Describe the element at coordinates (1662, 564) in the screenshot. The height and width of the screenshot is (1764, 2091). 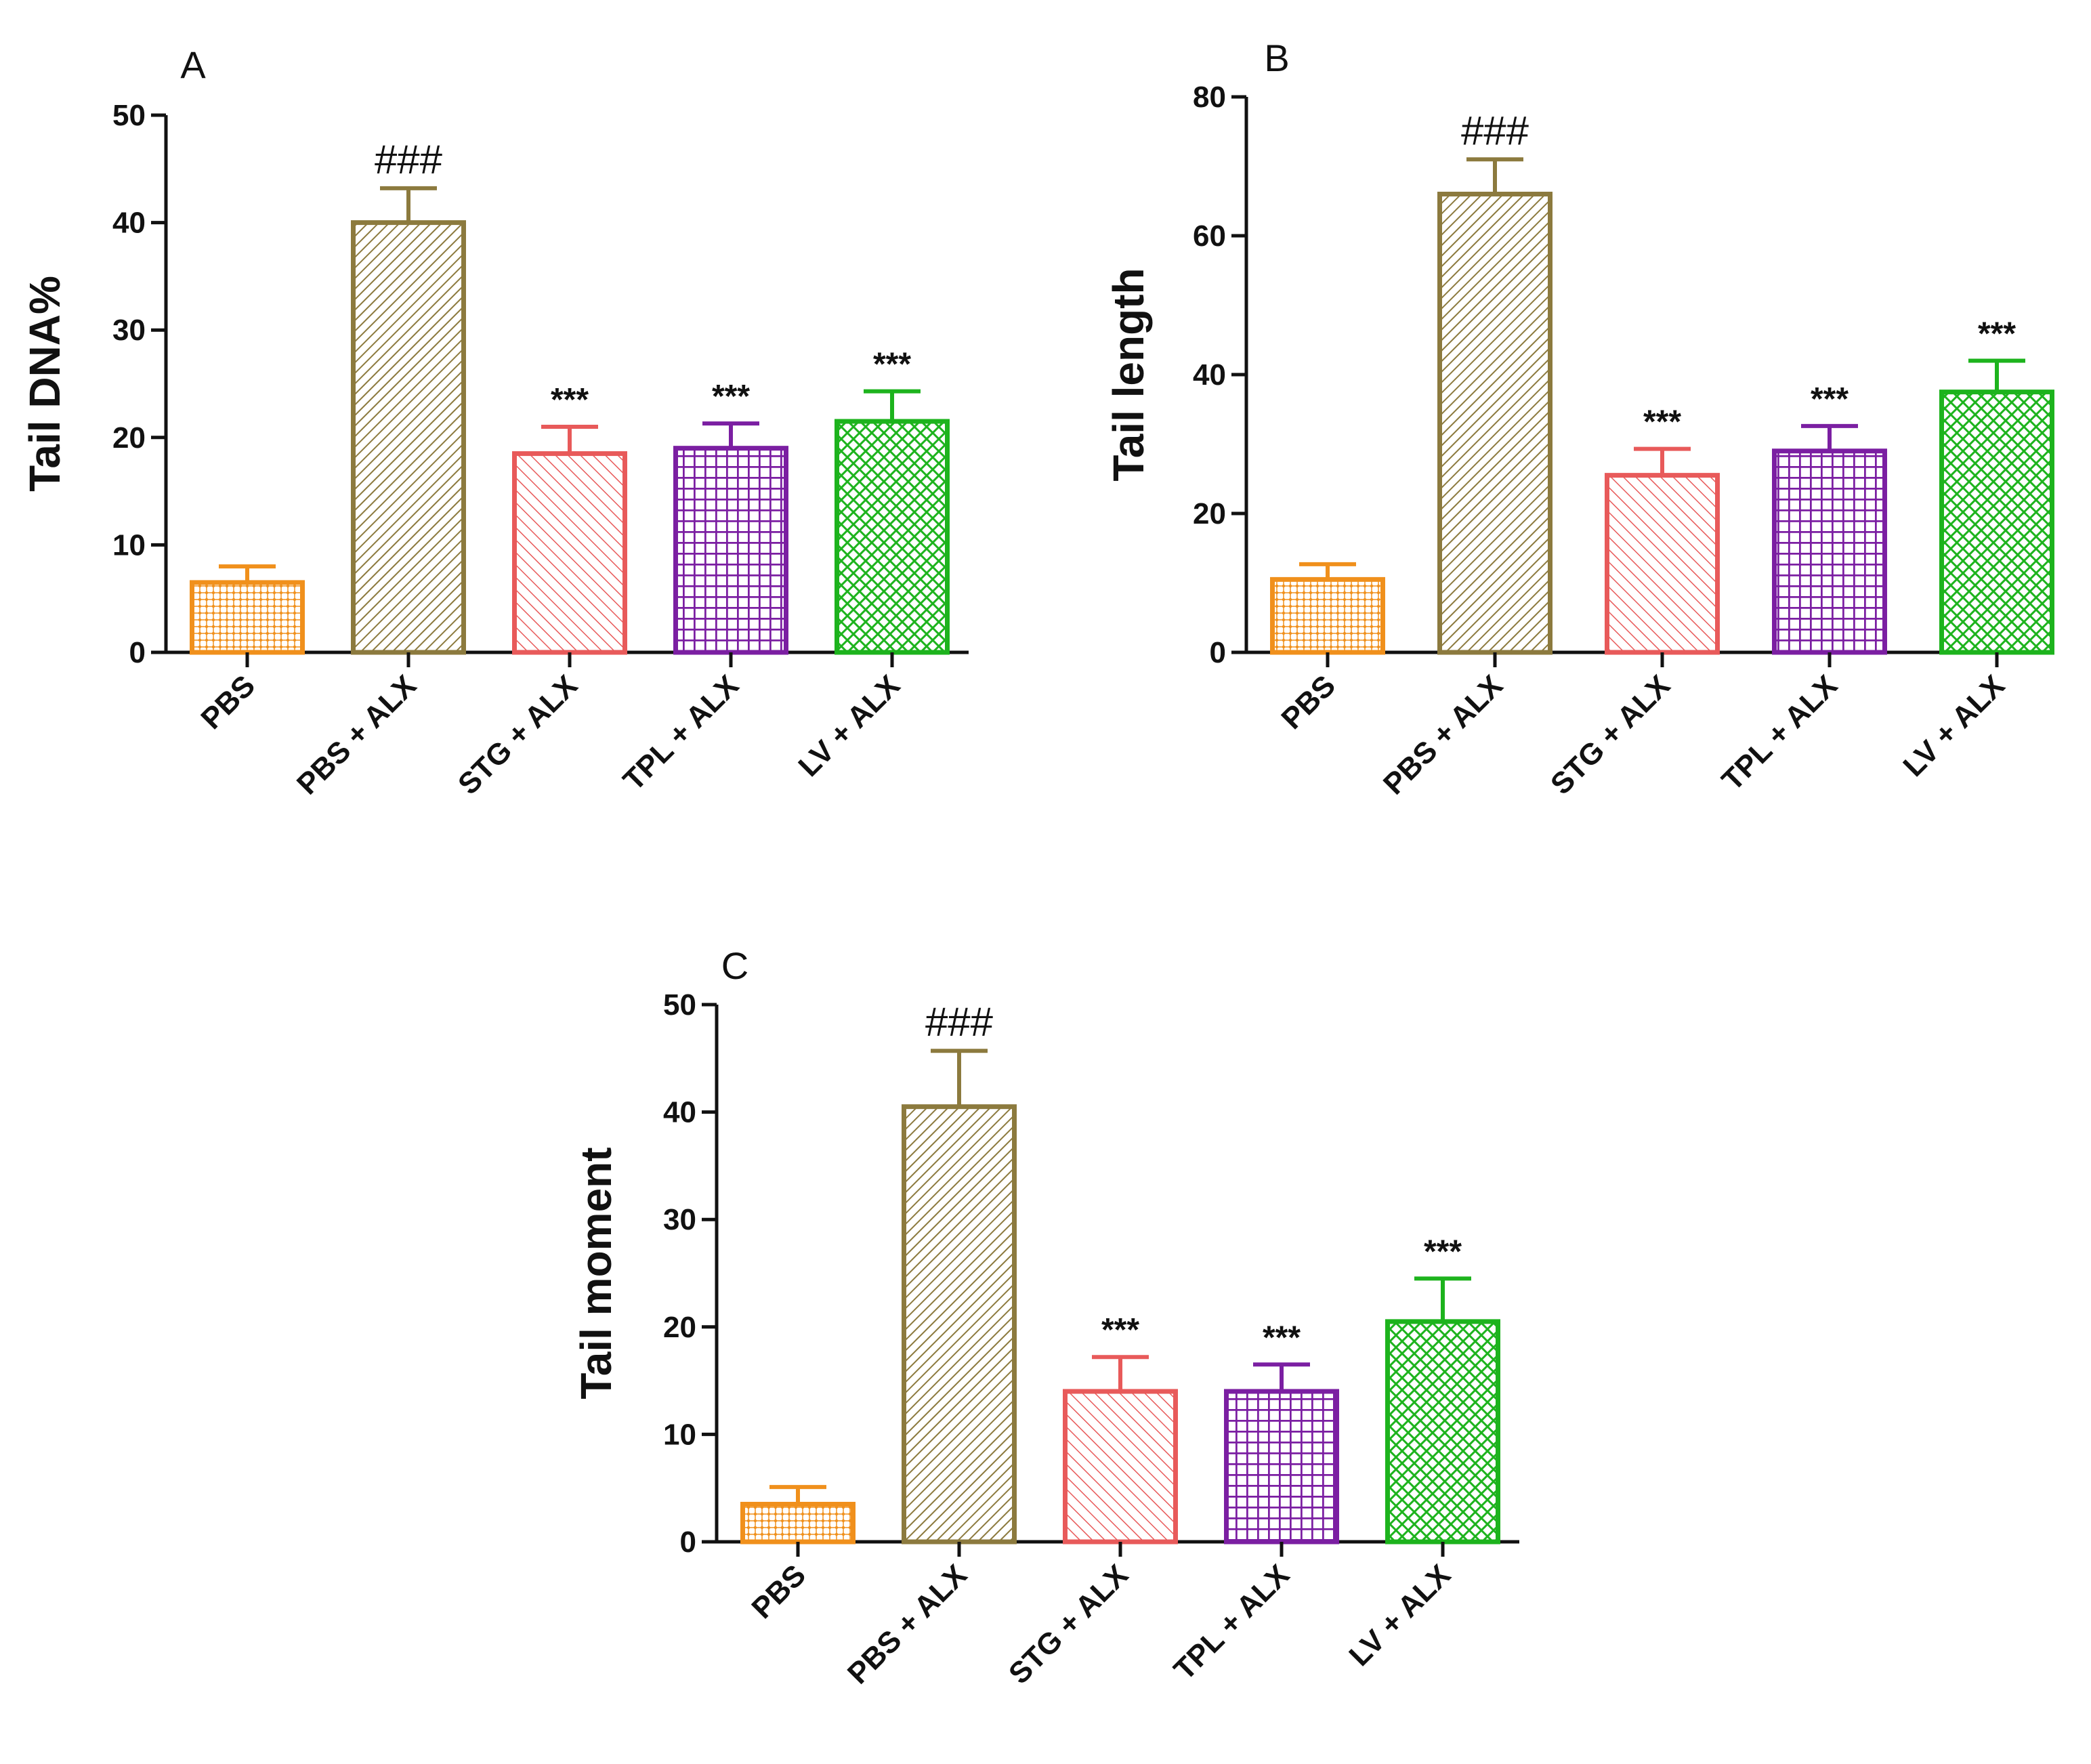
I see `panel-b-bar-stg-alx` at that location.